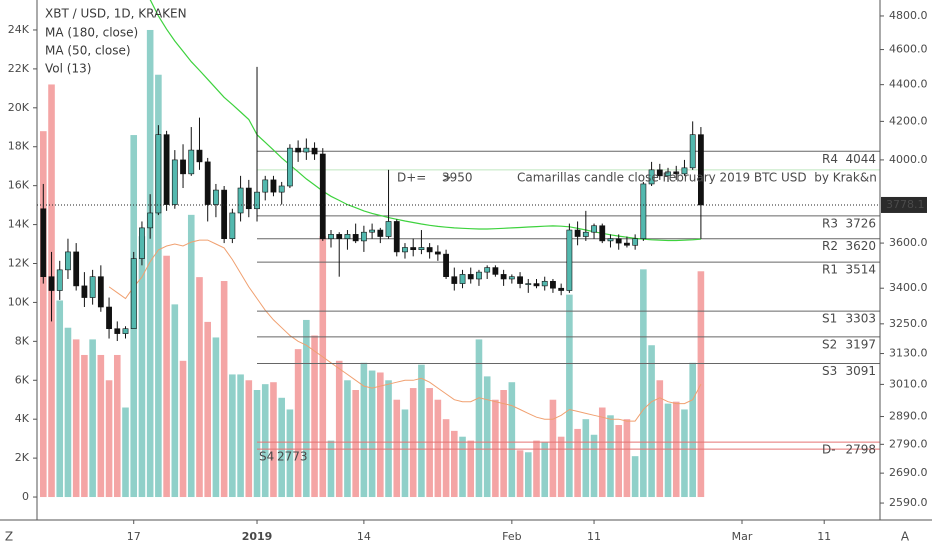  I want to click on y-tick-label: 4600.0, so click(908, 49).